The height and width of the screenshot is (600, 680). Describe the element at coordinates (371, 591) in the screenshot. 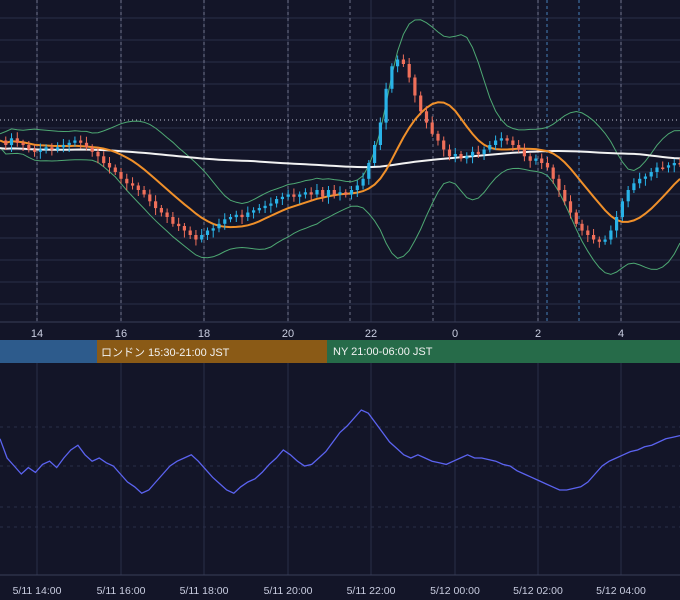

I see `x-tick-label: 5/11 22:00` at that location.